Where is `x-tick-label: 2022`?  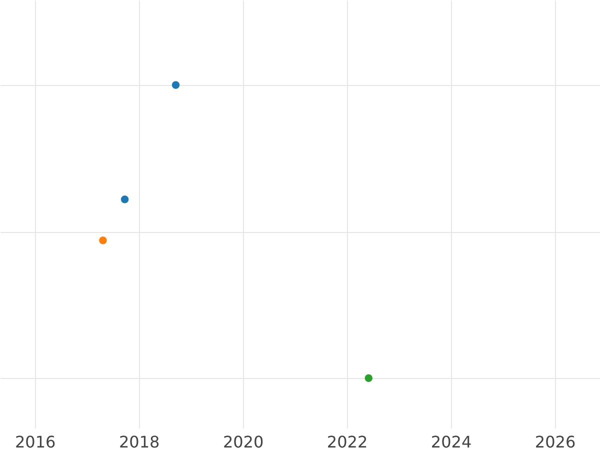 x-tick-label: 2022 is located at coordinates (347, 441).